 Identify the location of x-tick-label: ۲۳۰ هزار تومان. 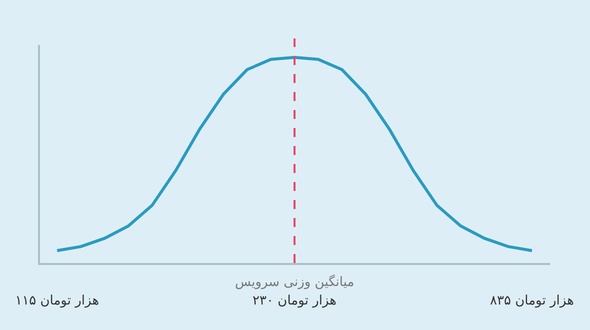
(294, 301).